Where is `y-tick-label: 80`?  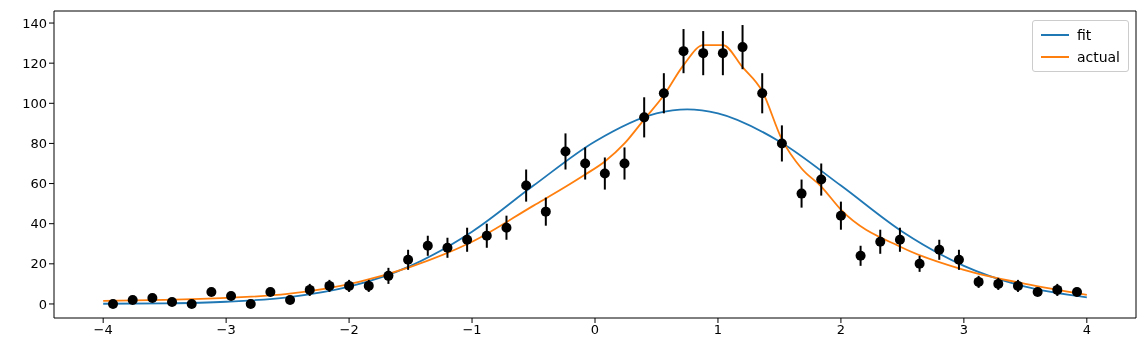
y-tick-label: 80 is located at coordinates (38, 144).